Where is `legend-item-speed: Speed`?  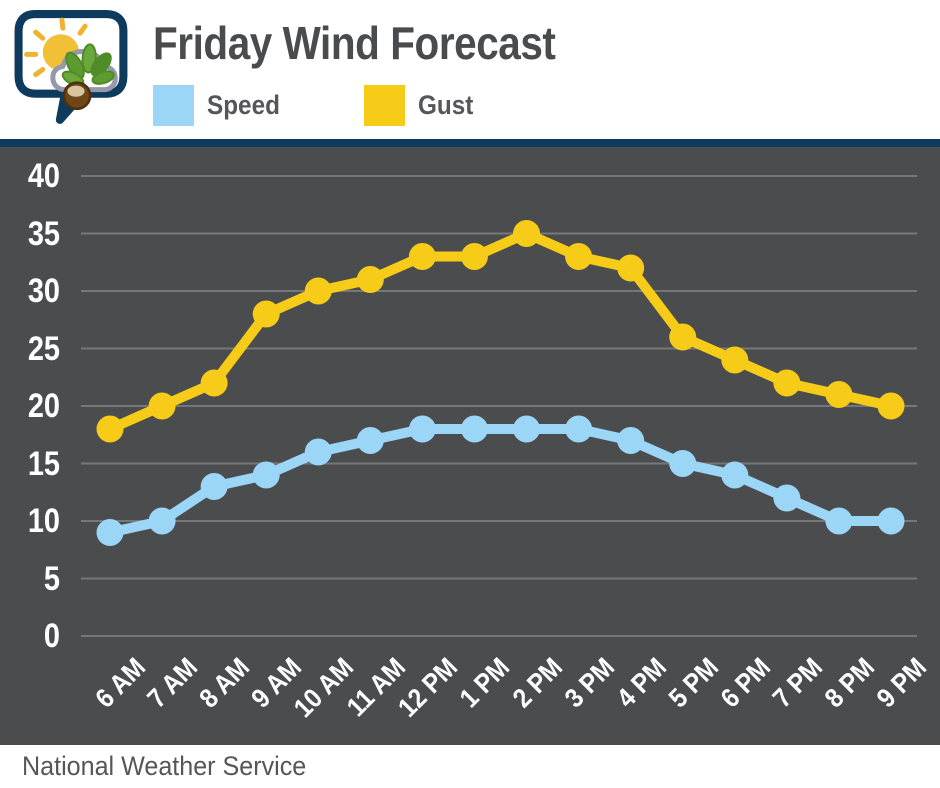
legend-item-speed: Speed is located at coordinates (220, 105).